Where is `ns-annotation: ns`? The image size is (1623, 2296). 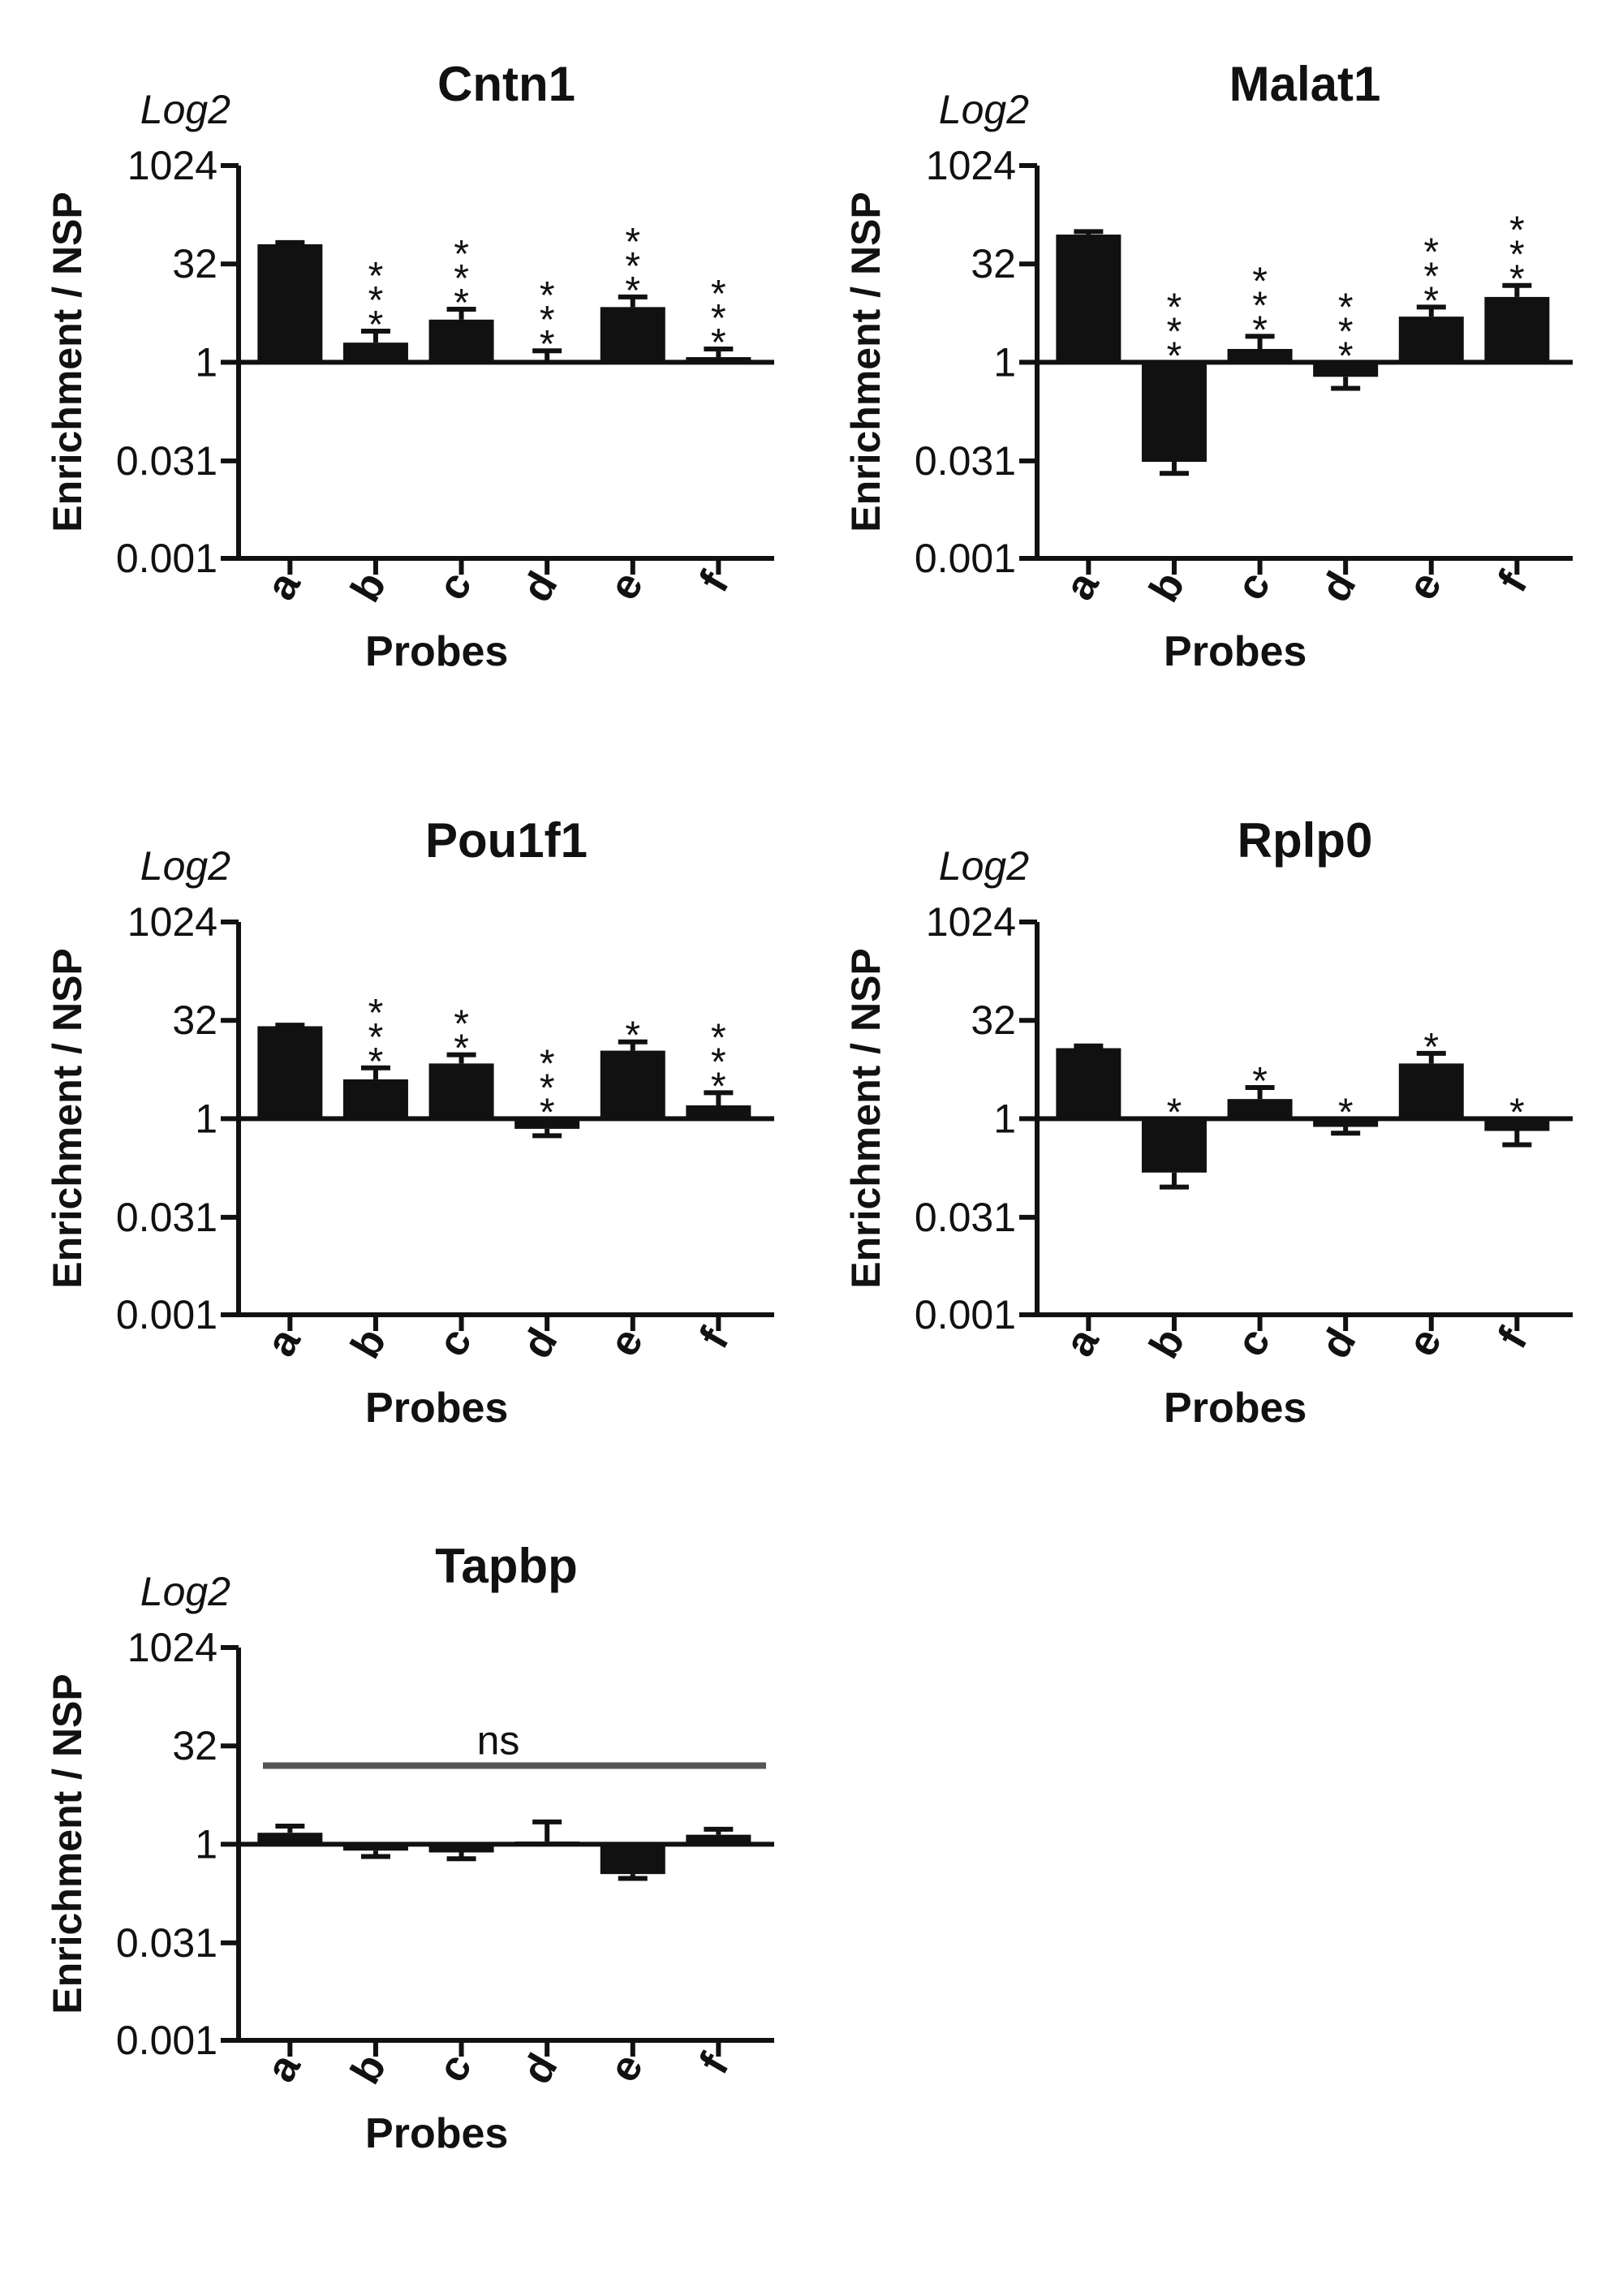
ns-annotation: ns is located at coordinates (498, 1740).